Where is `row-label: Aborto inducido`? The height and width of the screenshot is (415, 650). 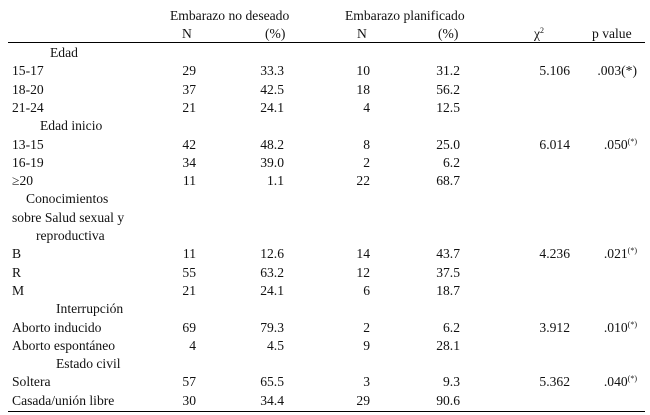 row-label: Aborto inducido is located at coordinates (57, 327).